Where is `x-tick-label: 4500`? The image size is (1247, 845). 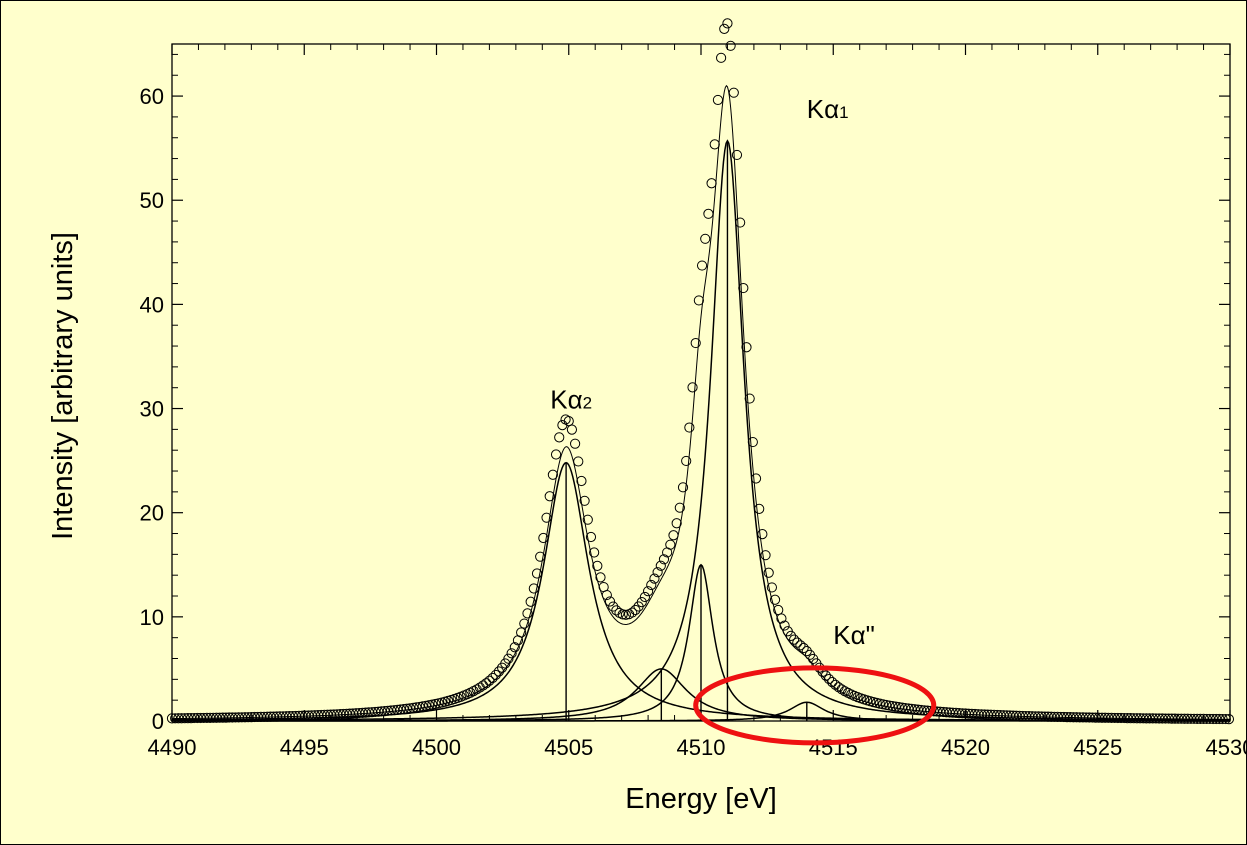
x-tick-label: 4500 is located at coordinates (436, 747).